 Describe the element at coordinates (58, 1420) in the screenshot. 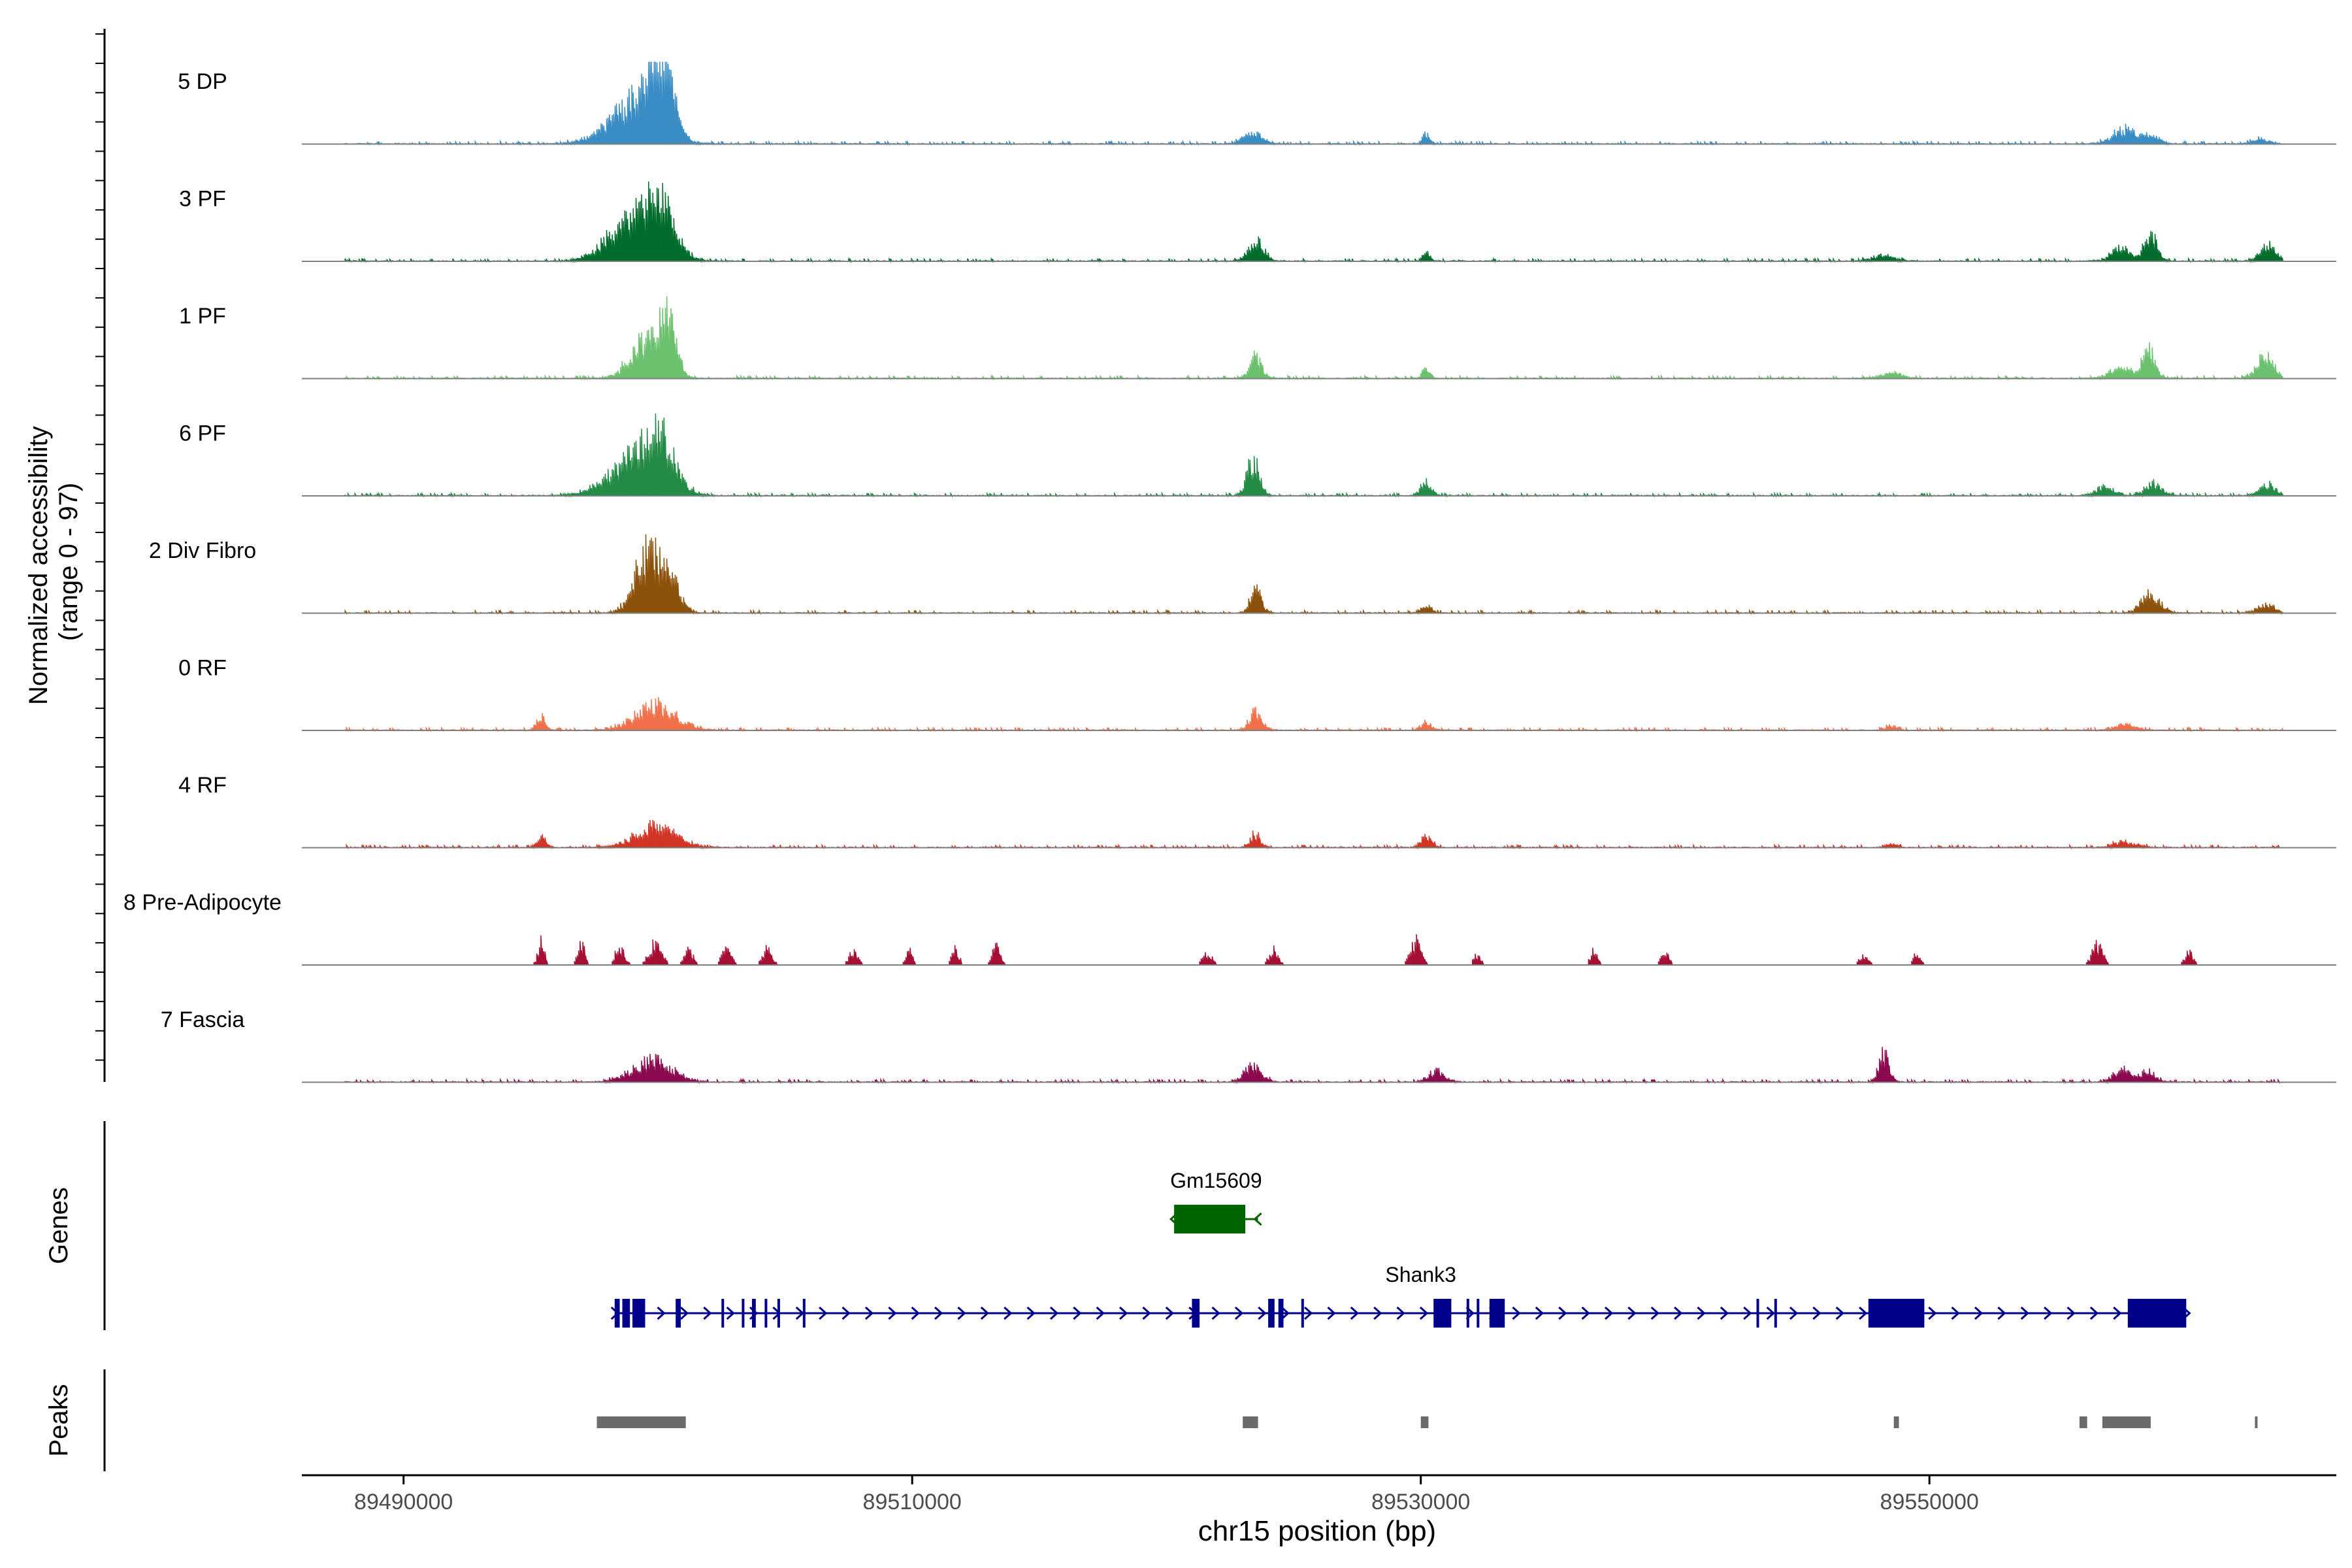

I see `peaks-panel-label: Peaks` at that location.